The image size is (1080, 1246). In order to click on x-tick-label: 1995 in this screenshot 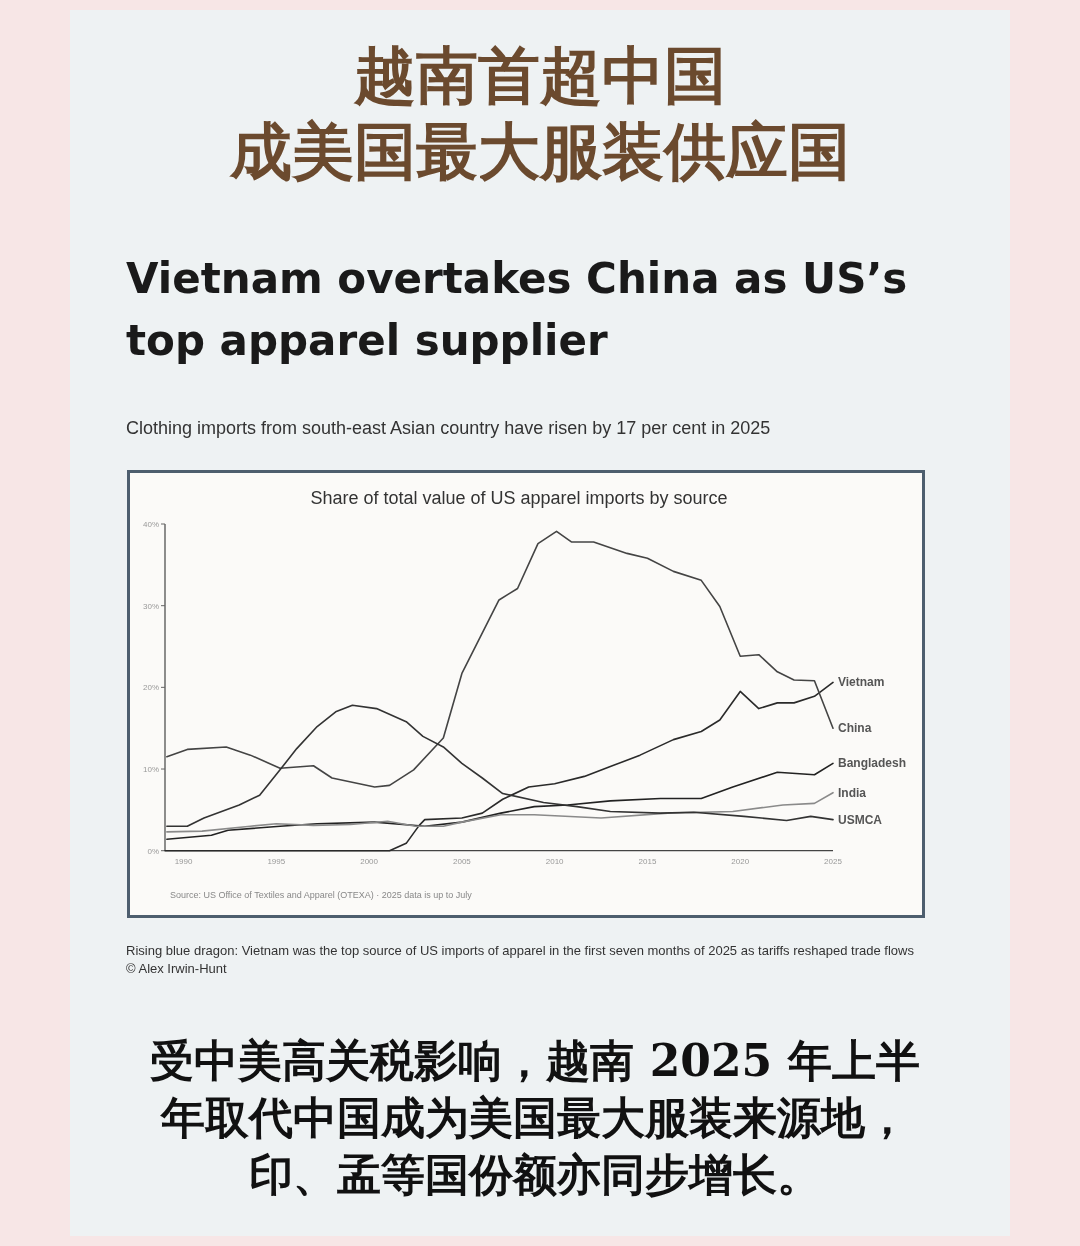, I will do `click(276, 861)`.